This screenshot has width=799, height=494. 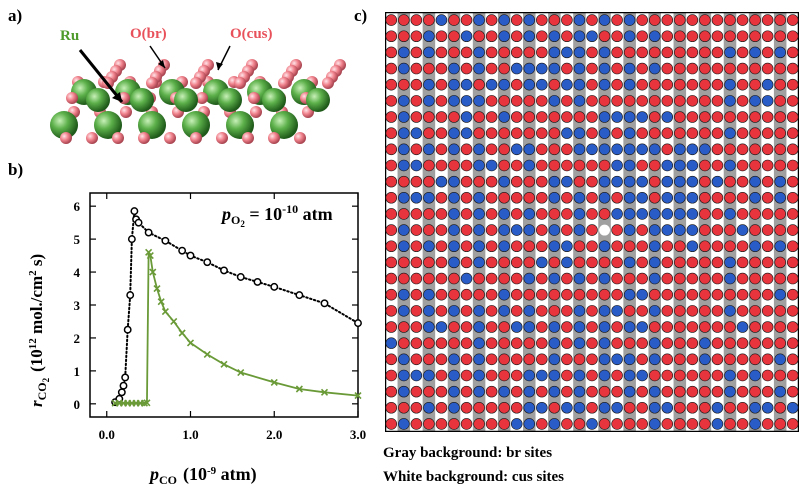 What do you see at coordinates (219, 66) in the screenshot?
I see `arrowhead-o-cus` at bounding box center [219, 66].